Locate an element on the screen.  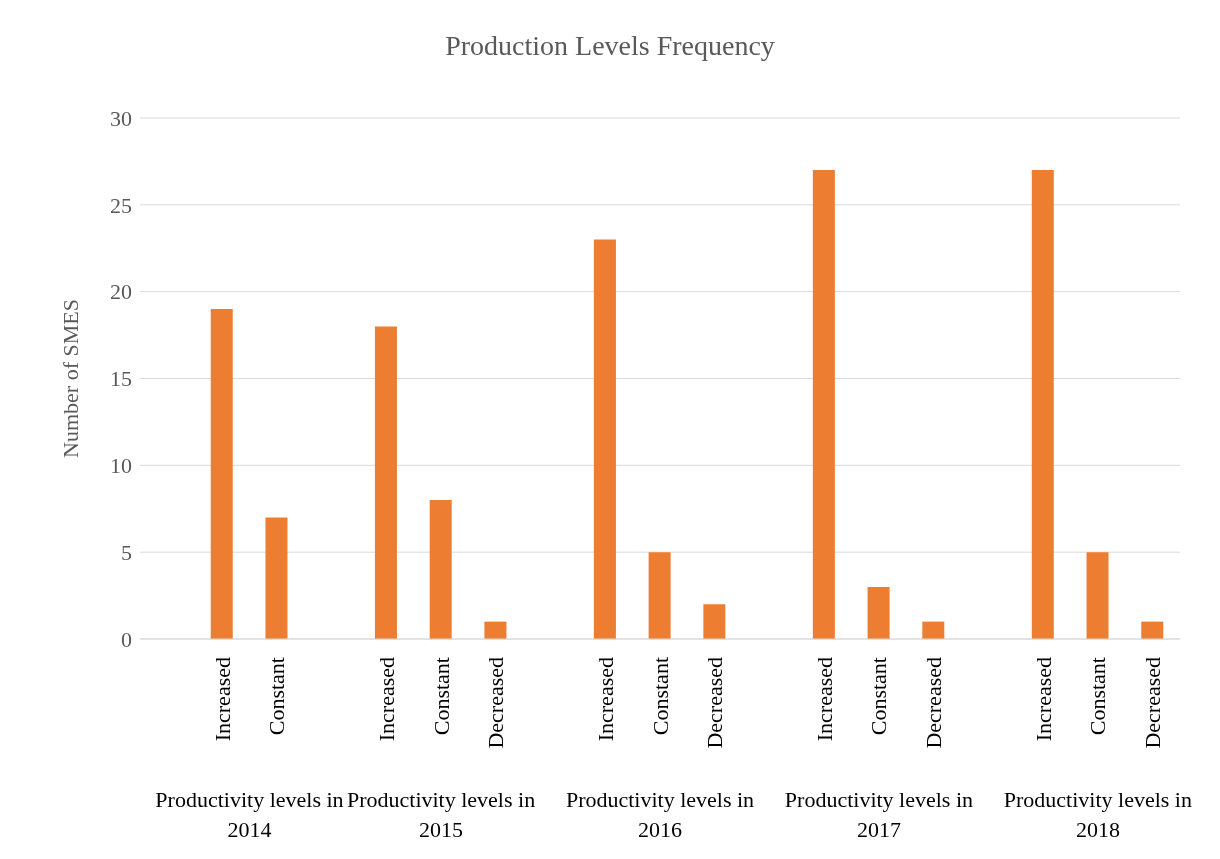
y-axis-title: Number of SMES is located at coordinates (70, 378).